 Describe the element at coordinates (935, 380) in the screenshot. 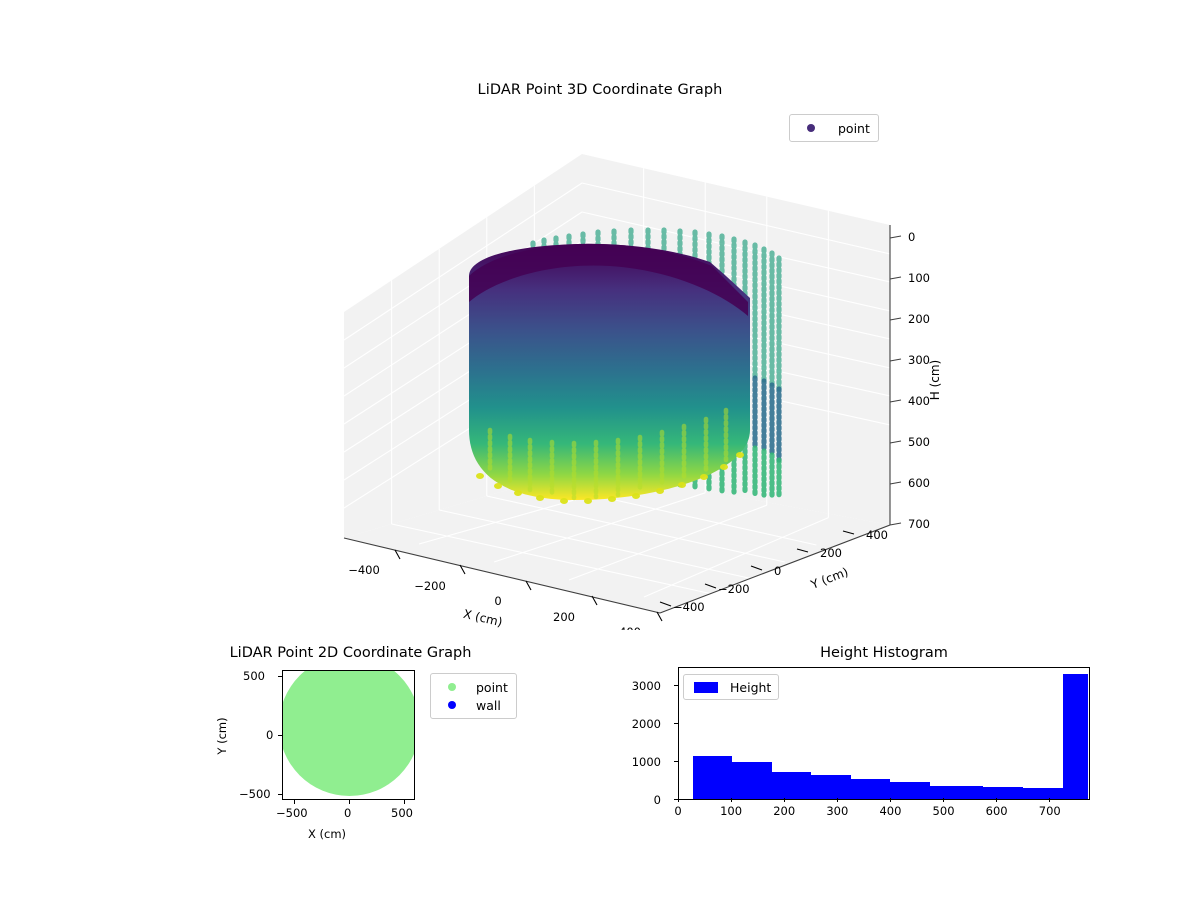

I see `z-axis-label: H (cm)` at that location.